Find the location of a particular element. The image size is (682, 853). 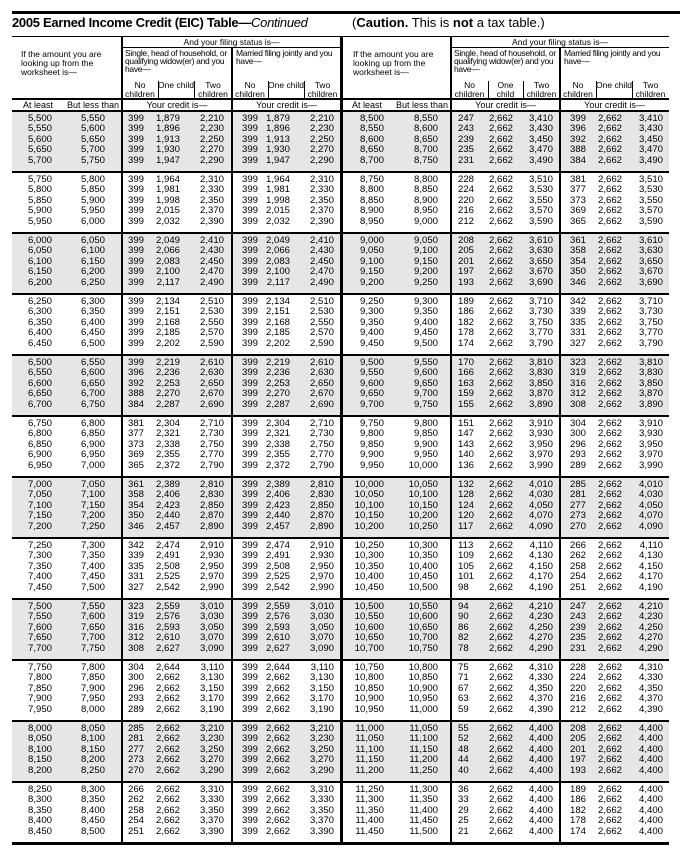

single-two-children-cell: 2,630 is located at coordinates (211, 373).